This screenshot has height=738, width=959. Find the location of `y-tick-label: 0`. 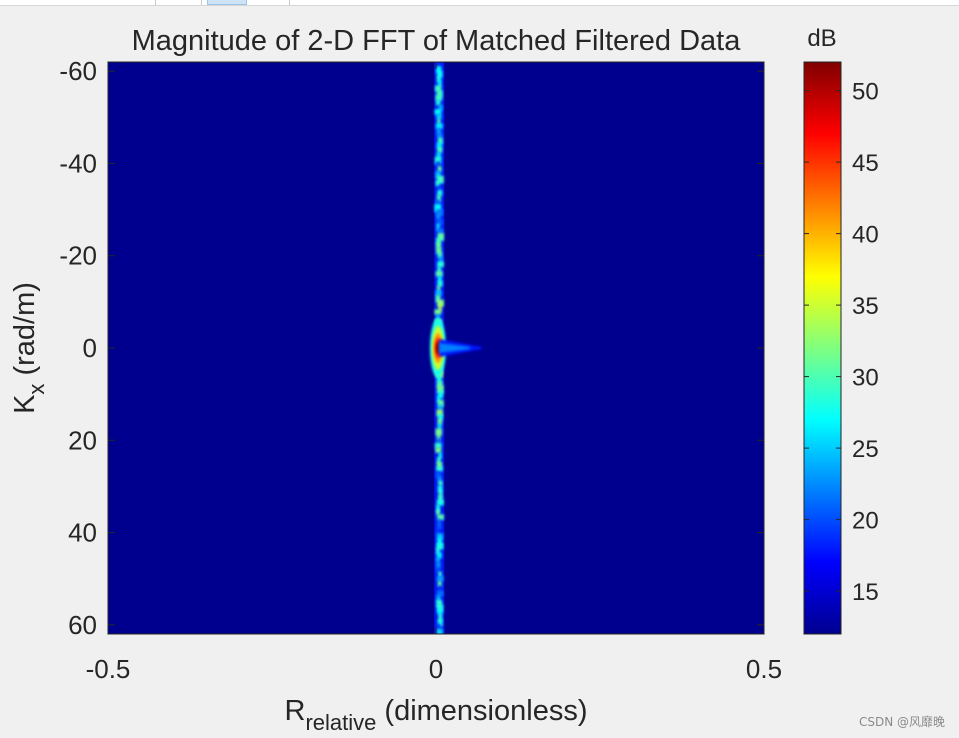

y-tick-label: 0 is located at coordinates (90, 348).